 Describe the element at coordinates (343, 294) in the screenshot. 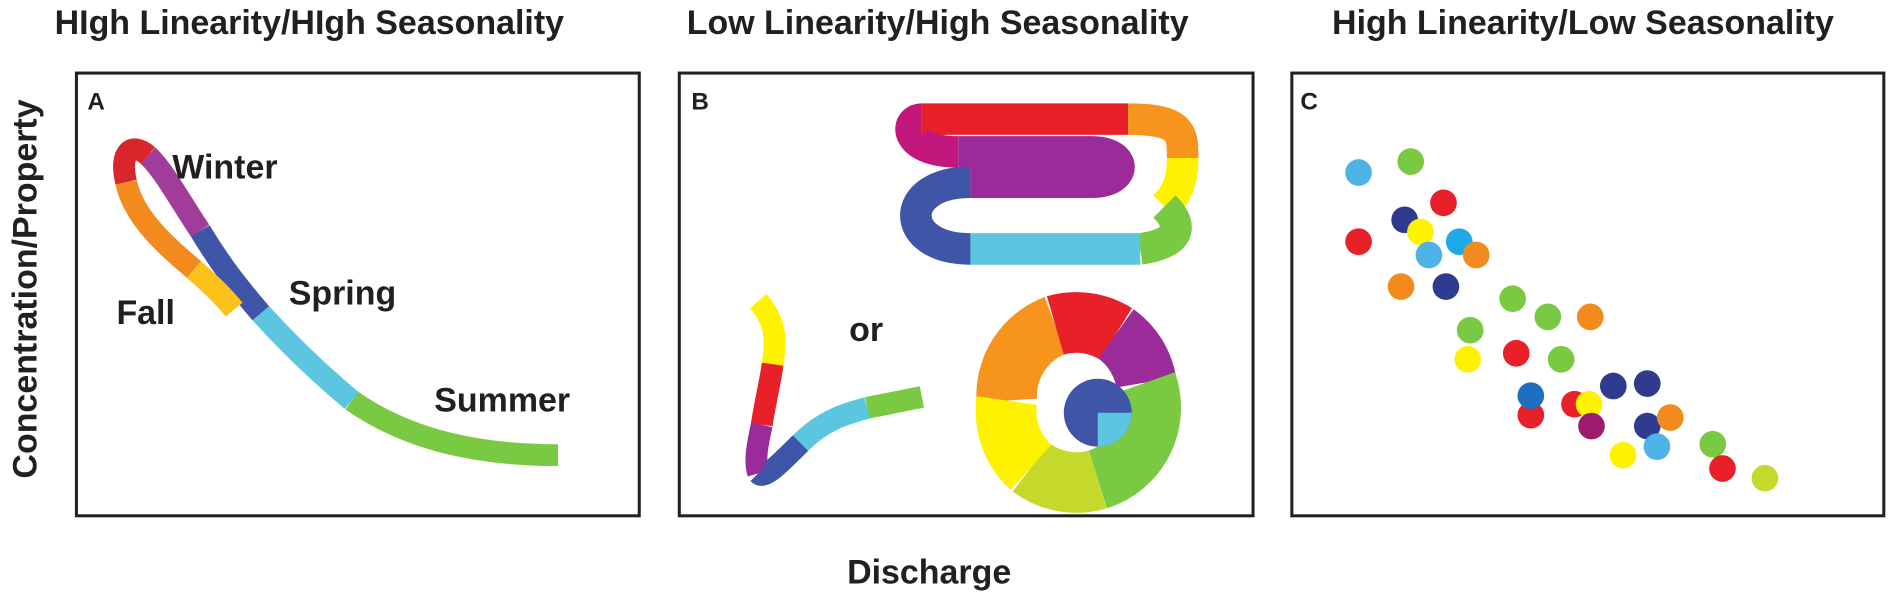

I see `season-label: Spring` at that location.